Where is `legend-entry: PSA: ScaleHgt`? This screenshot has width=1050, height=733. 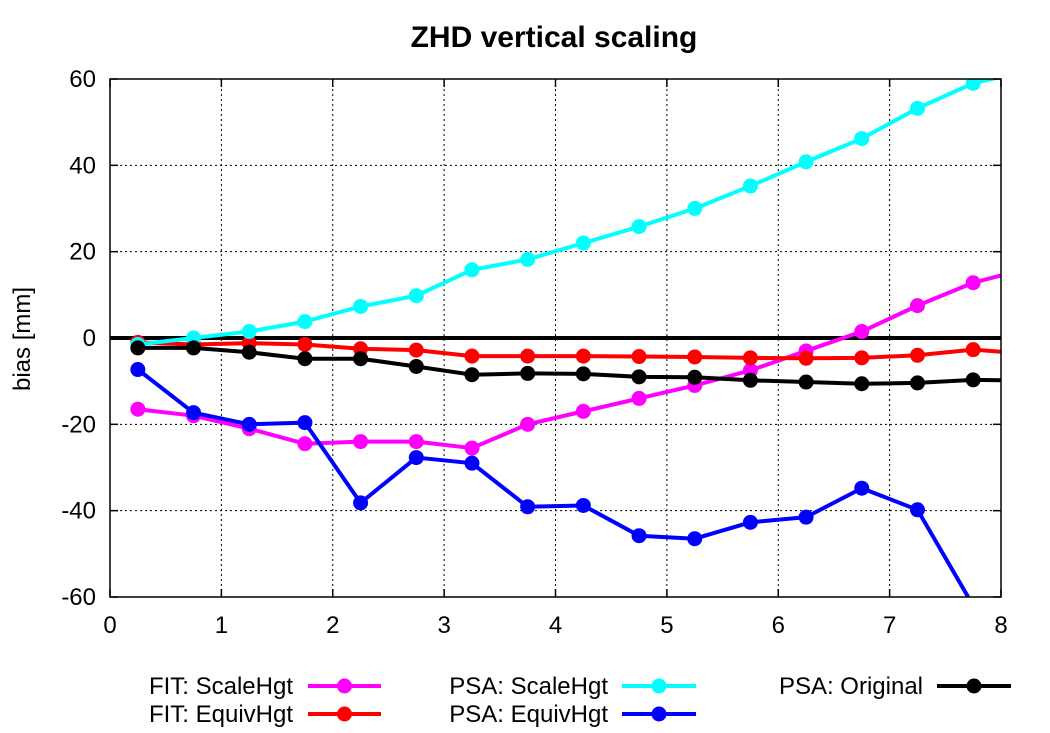 legend-entry: PSA: ScaleHgt is located at coordinates (572, 686).